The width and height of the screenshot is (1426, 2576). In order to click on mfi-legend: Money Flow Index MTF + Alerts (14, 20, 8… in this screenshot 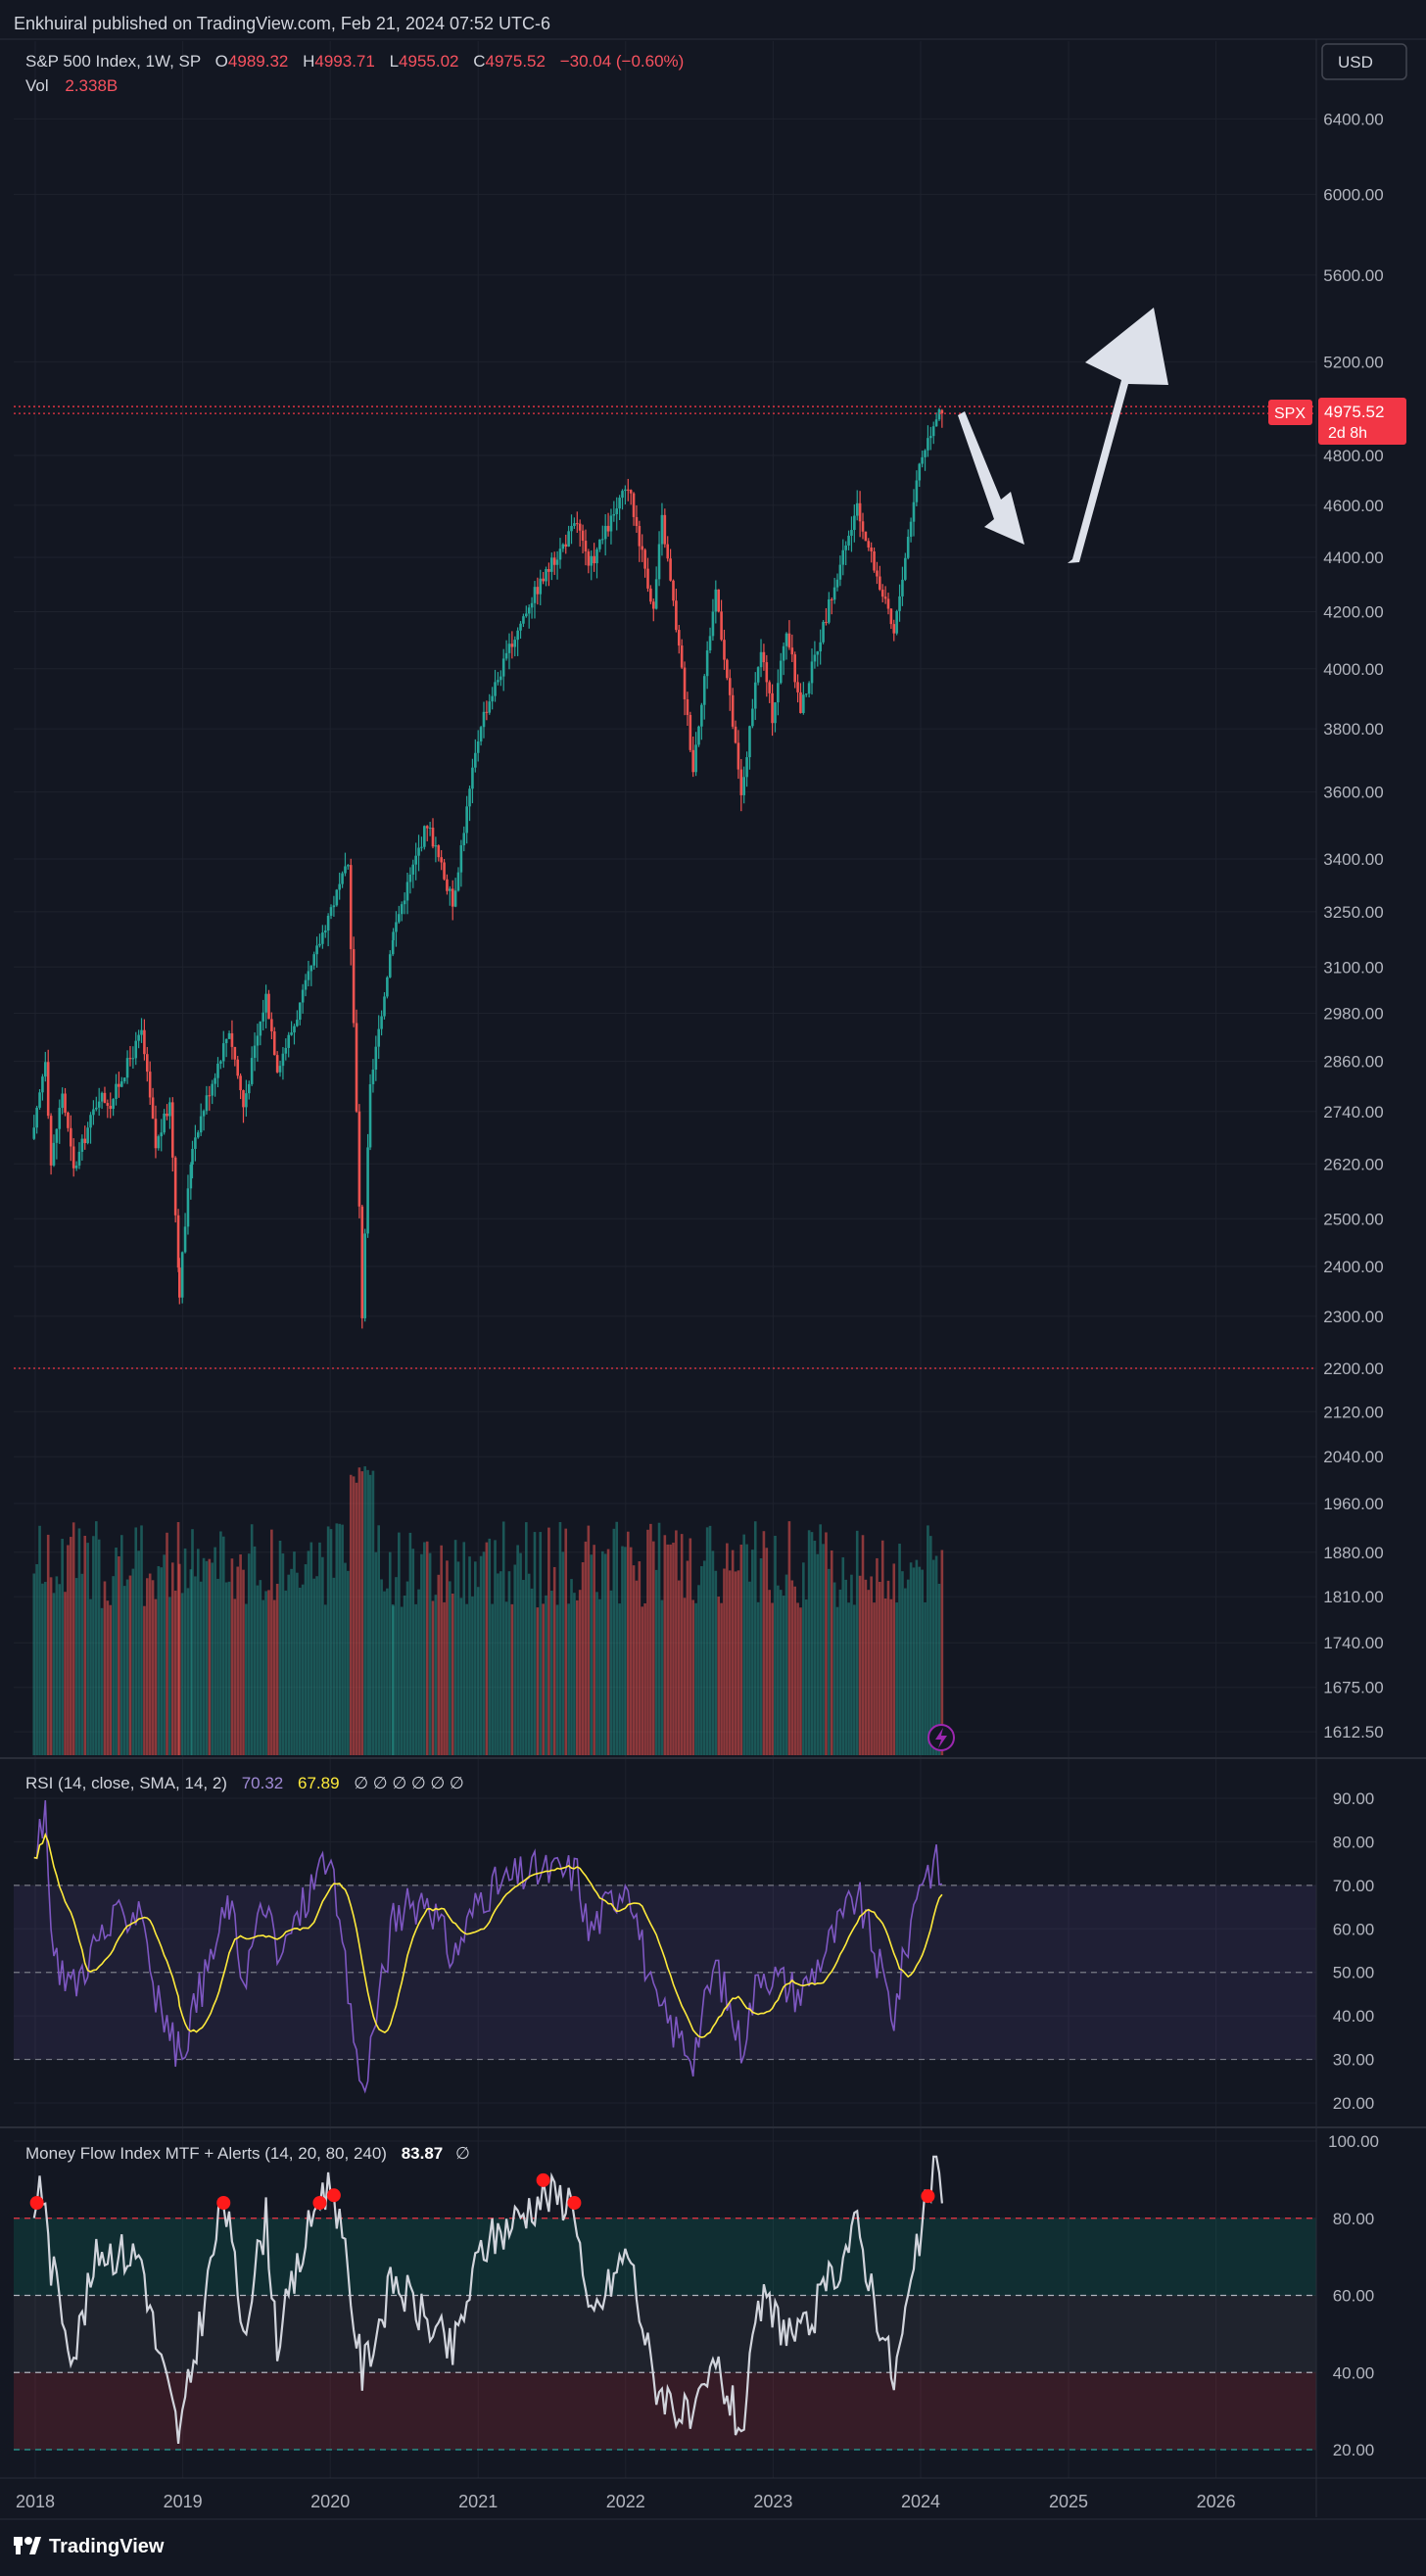, I will do `click(247, 2153)`.